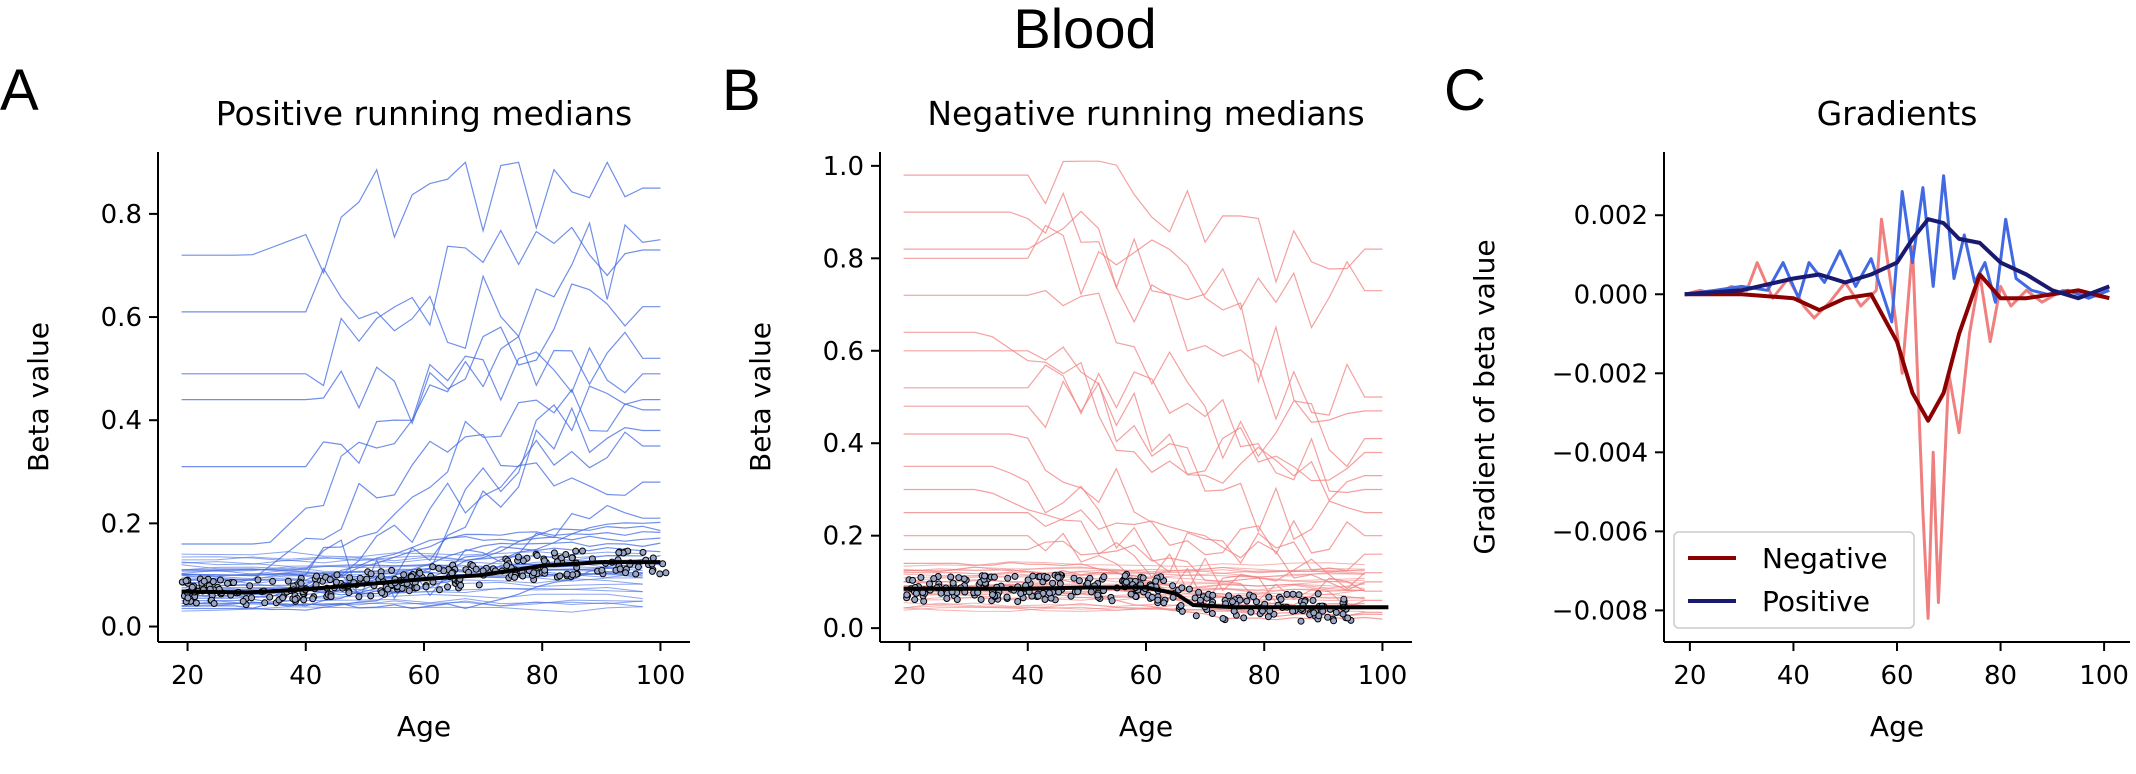  Describe the element at coordinates (1600, 374) in the screenshot. I see `y-tick-label: −0.002` at that location.